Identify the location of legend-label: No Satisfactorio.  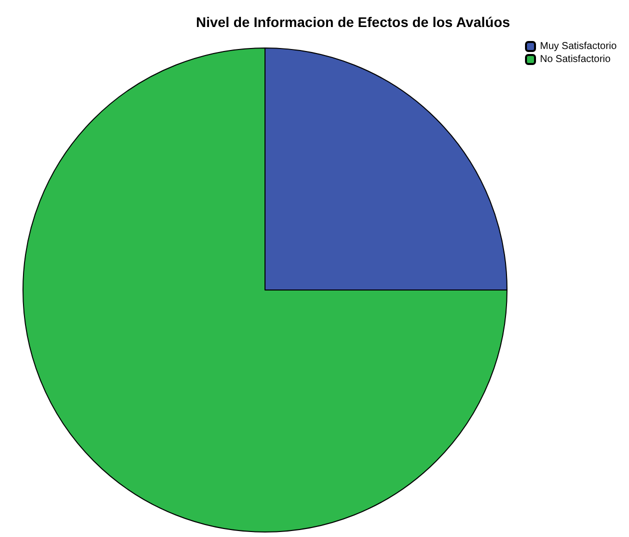
(576, 59).